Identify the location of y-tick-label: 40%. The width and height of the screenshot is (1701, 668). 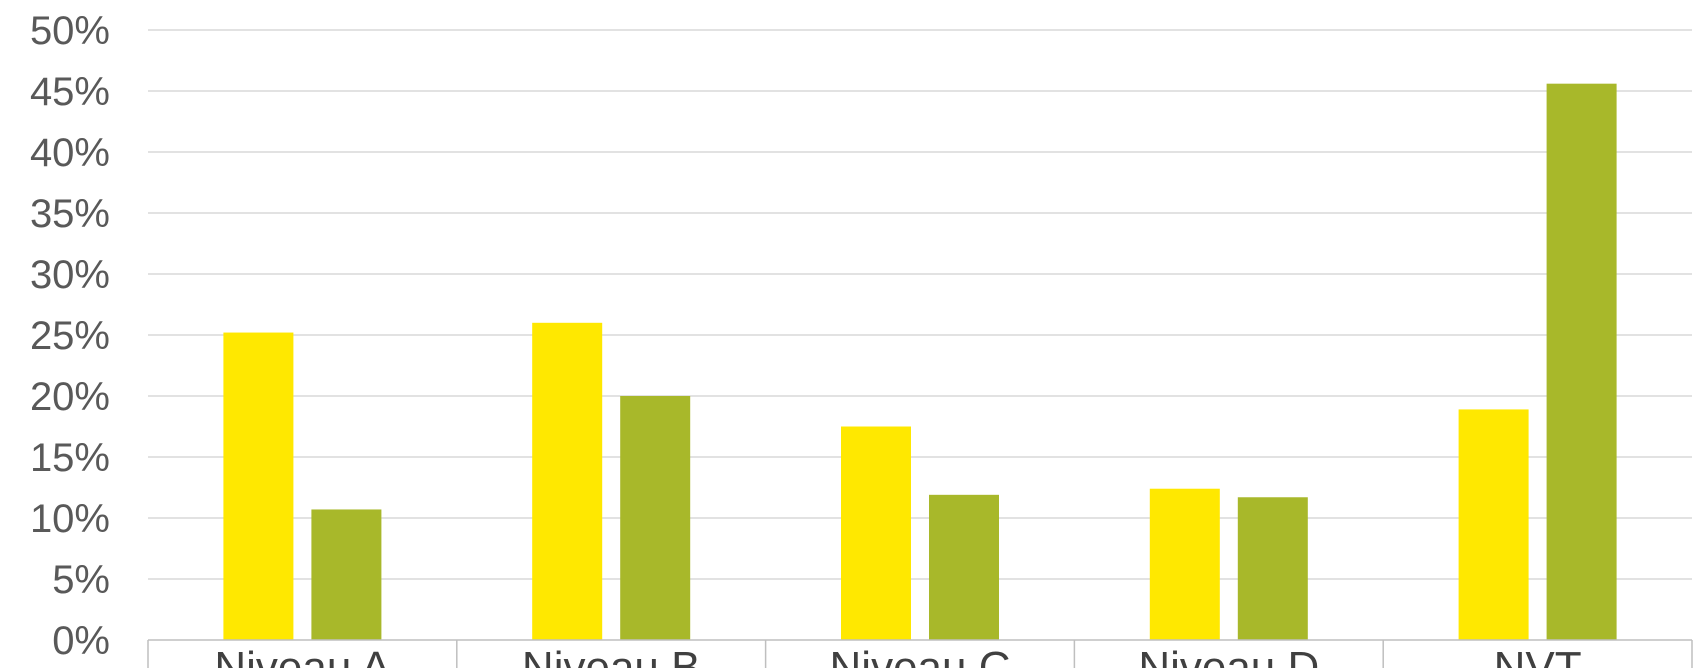
(70, 153).